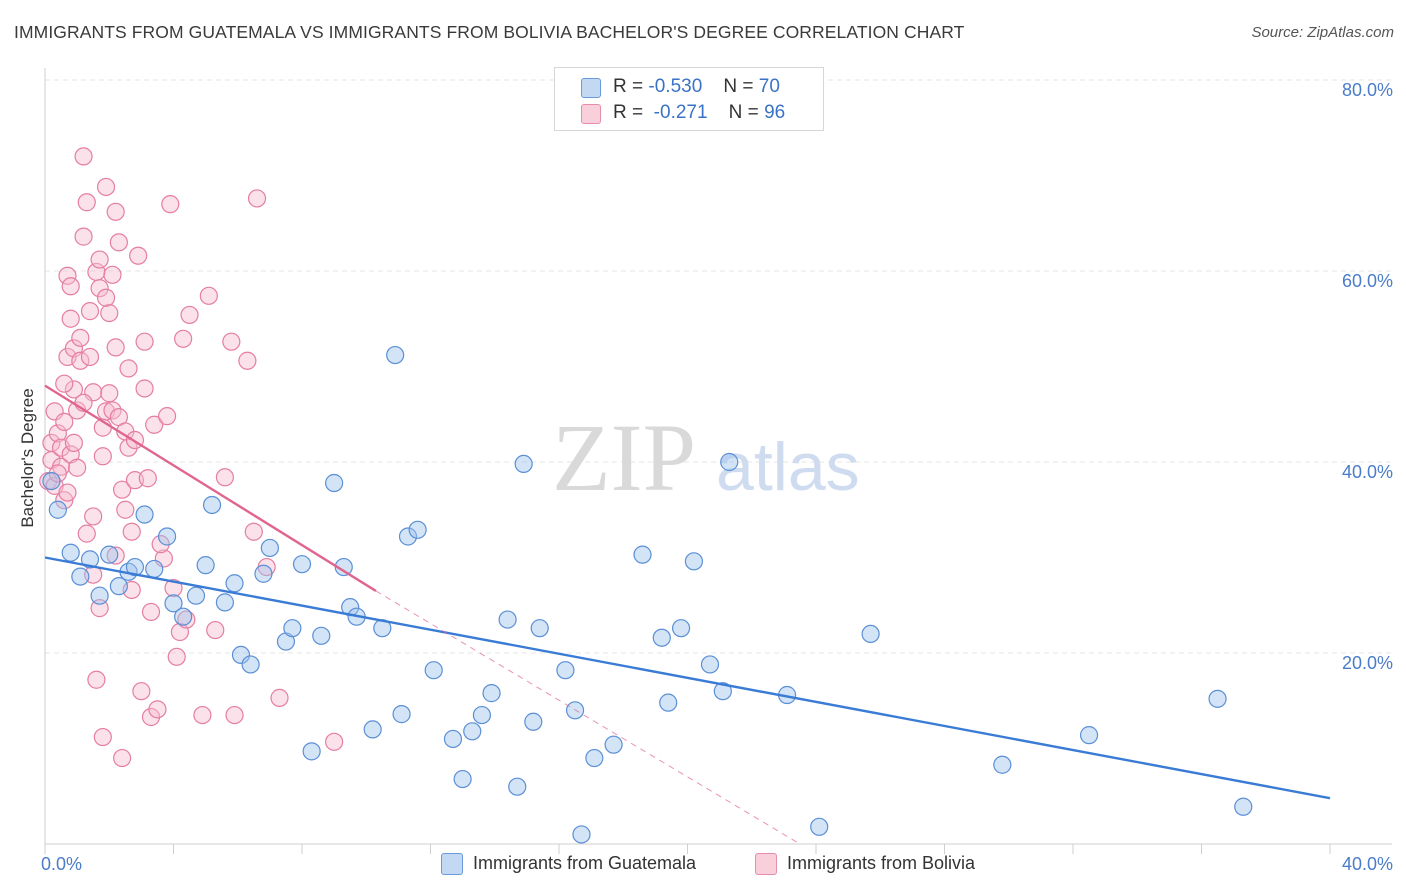  What do you see at coordinates (624, 457) in the screenshot?
I see `watermark-zip: ZIP` at bounding box center [624, 457].